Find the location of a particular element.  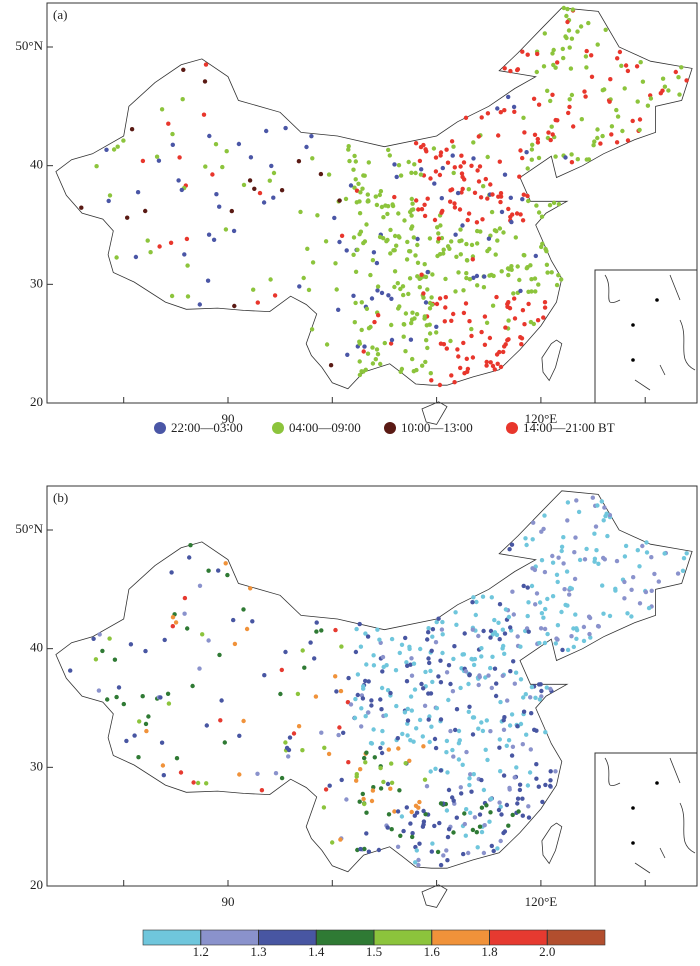

colorbar-label: 1.6 is located at coordinates (432, 951).